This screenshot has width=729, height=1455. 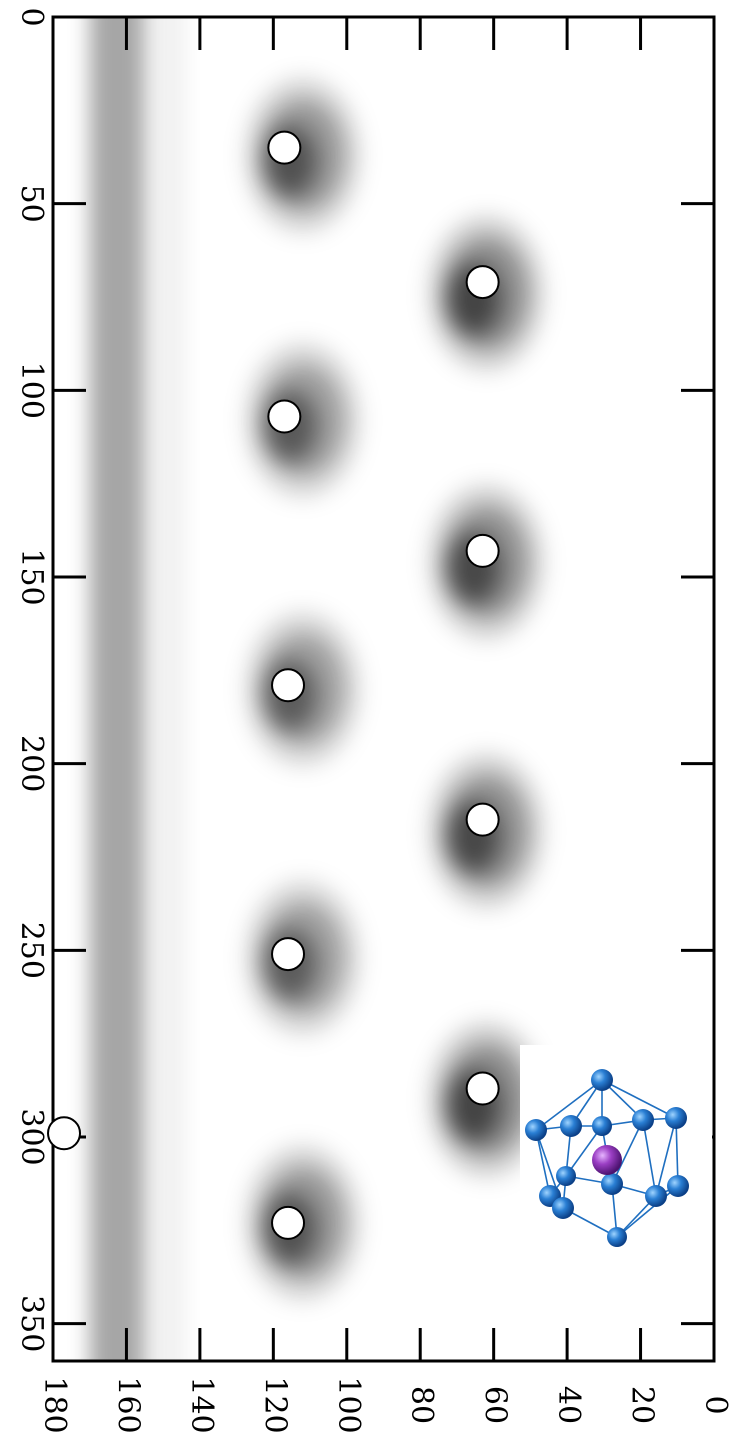 I want to click on y-tick-label: 0, so click(x=31, y=16).